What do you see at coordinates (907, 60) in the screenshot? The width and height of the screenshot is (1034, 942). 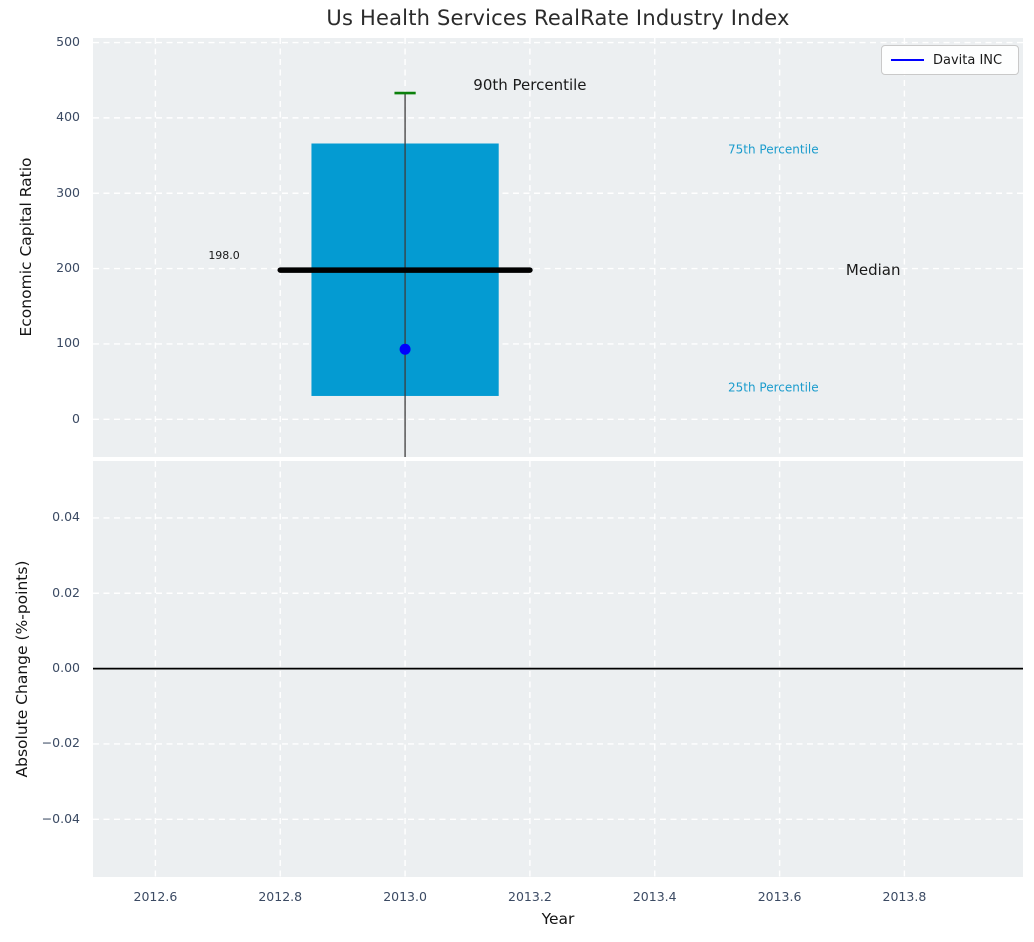 I see `legend-line-sample` at bounding box center [907, 60].